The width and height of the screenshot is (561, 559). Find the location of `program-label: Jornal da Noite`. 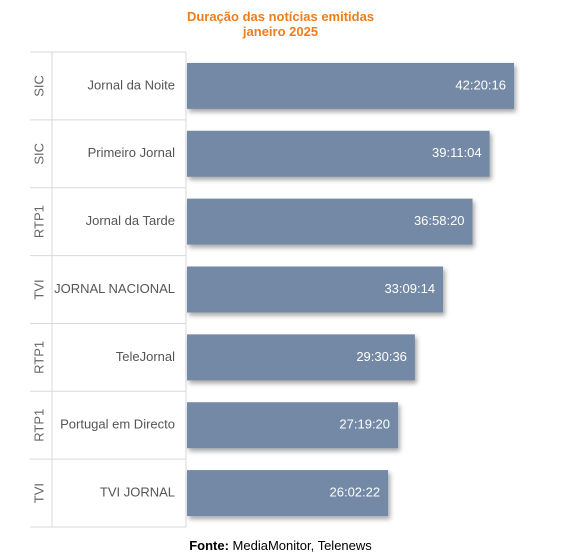

program-label: Jornal da Noite is located at coordinates (131, 84).